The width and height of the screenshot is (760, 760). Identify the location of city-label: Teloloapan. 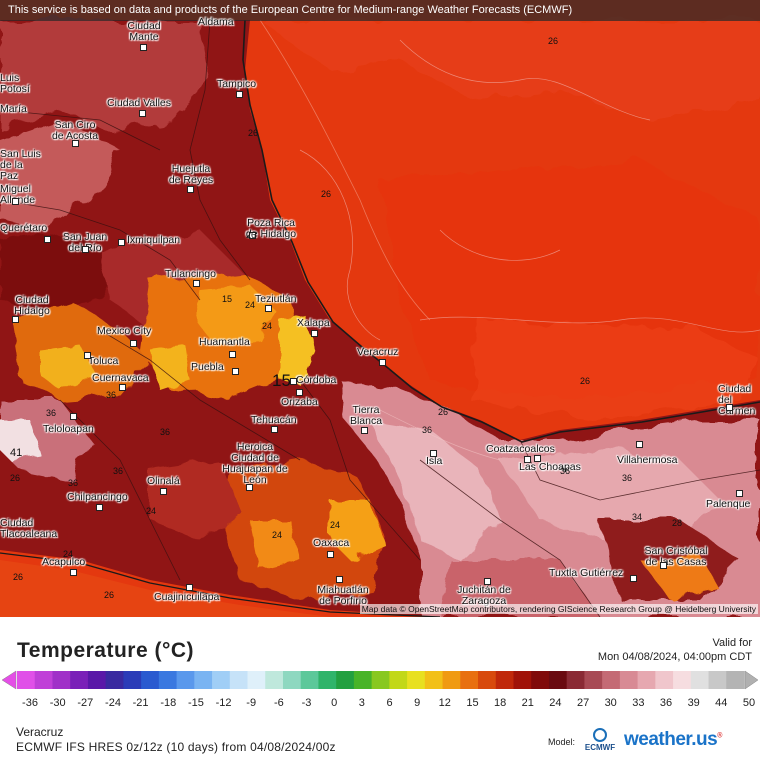
(68, 429).